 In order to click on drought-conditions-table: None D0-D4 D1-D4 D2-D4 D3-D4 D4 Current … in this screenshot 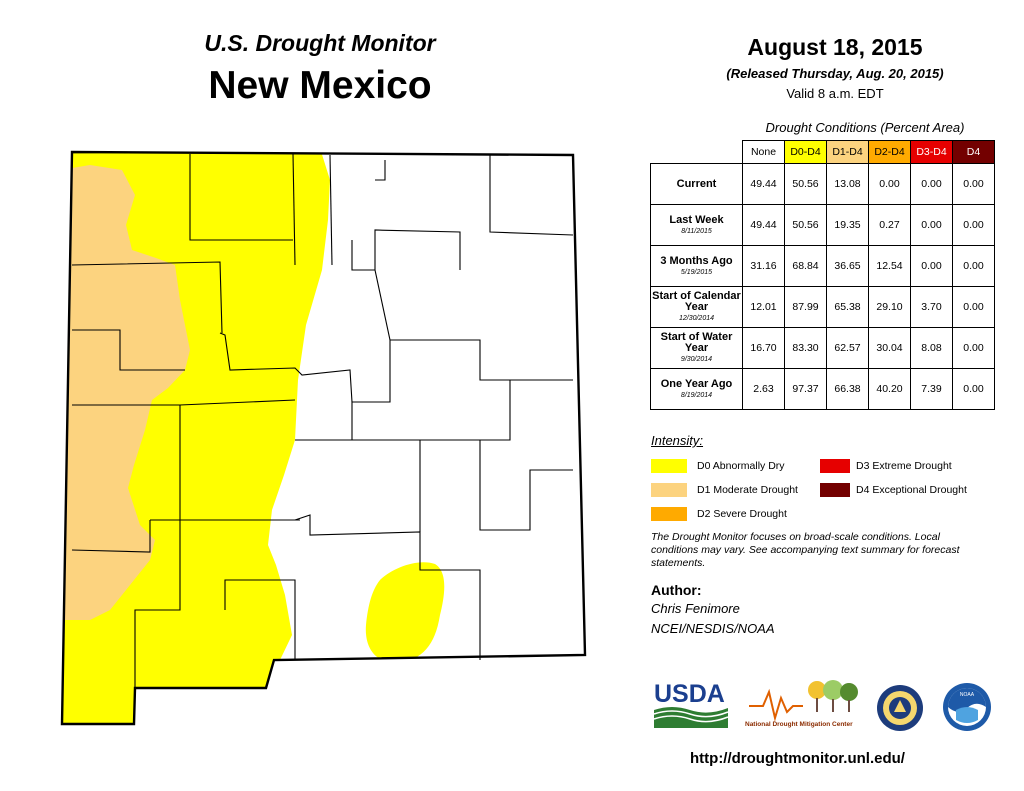, I will do `click(822, 275)`.